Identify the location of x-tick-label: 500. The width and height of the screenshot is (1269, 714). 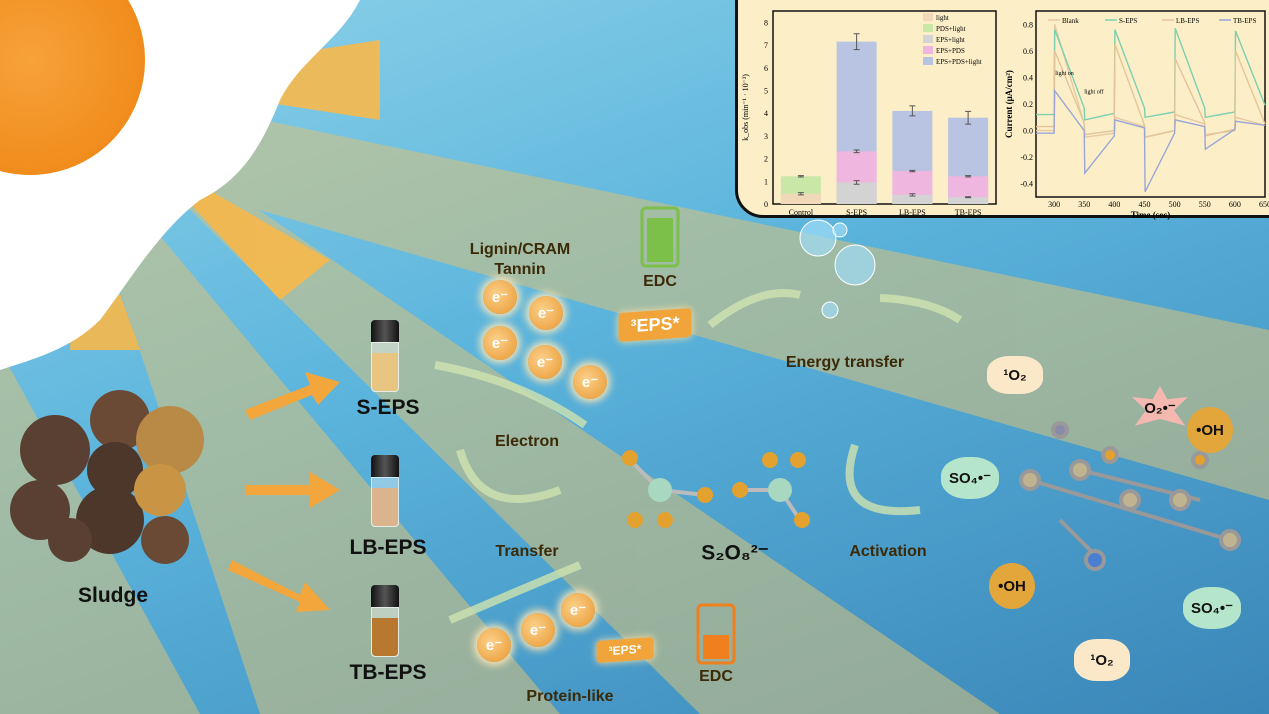
(1175, 204).